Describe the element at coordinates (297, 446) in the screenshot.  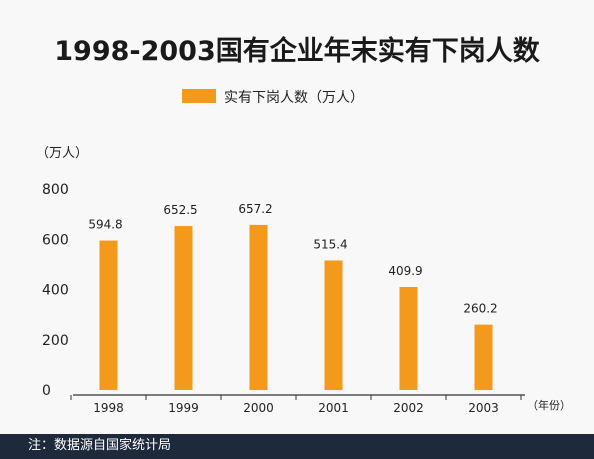
I see `footer-band: 注：数据源自国家统计局` at that location.